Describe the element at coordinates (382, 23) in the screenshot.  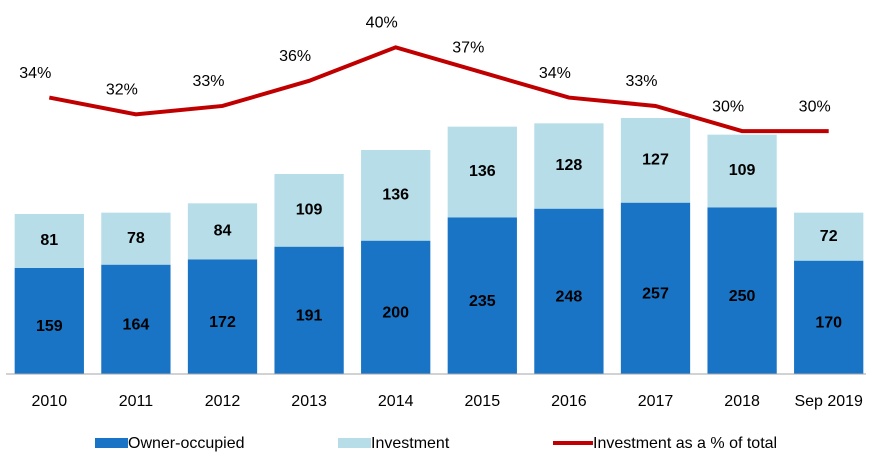
I see `line-value-label: 40%` at that location.